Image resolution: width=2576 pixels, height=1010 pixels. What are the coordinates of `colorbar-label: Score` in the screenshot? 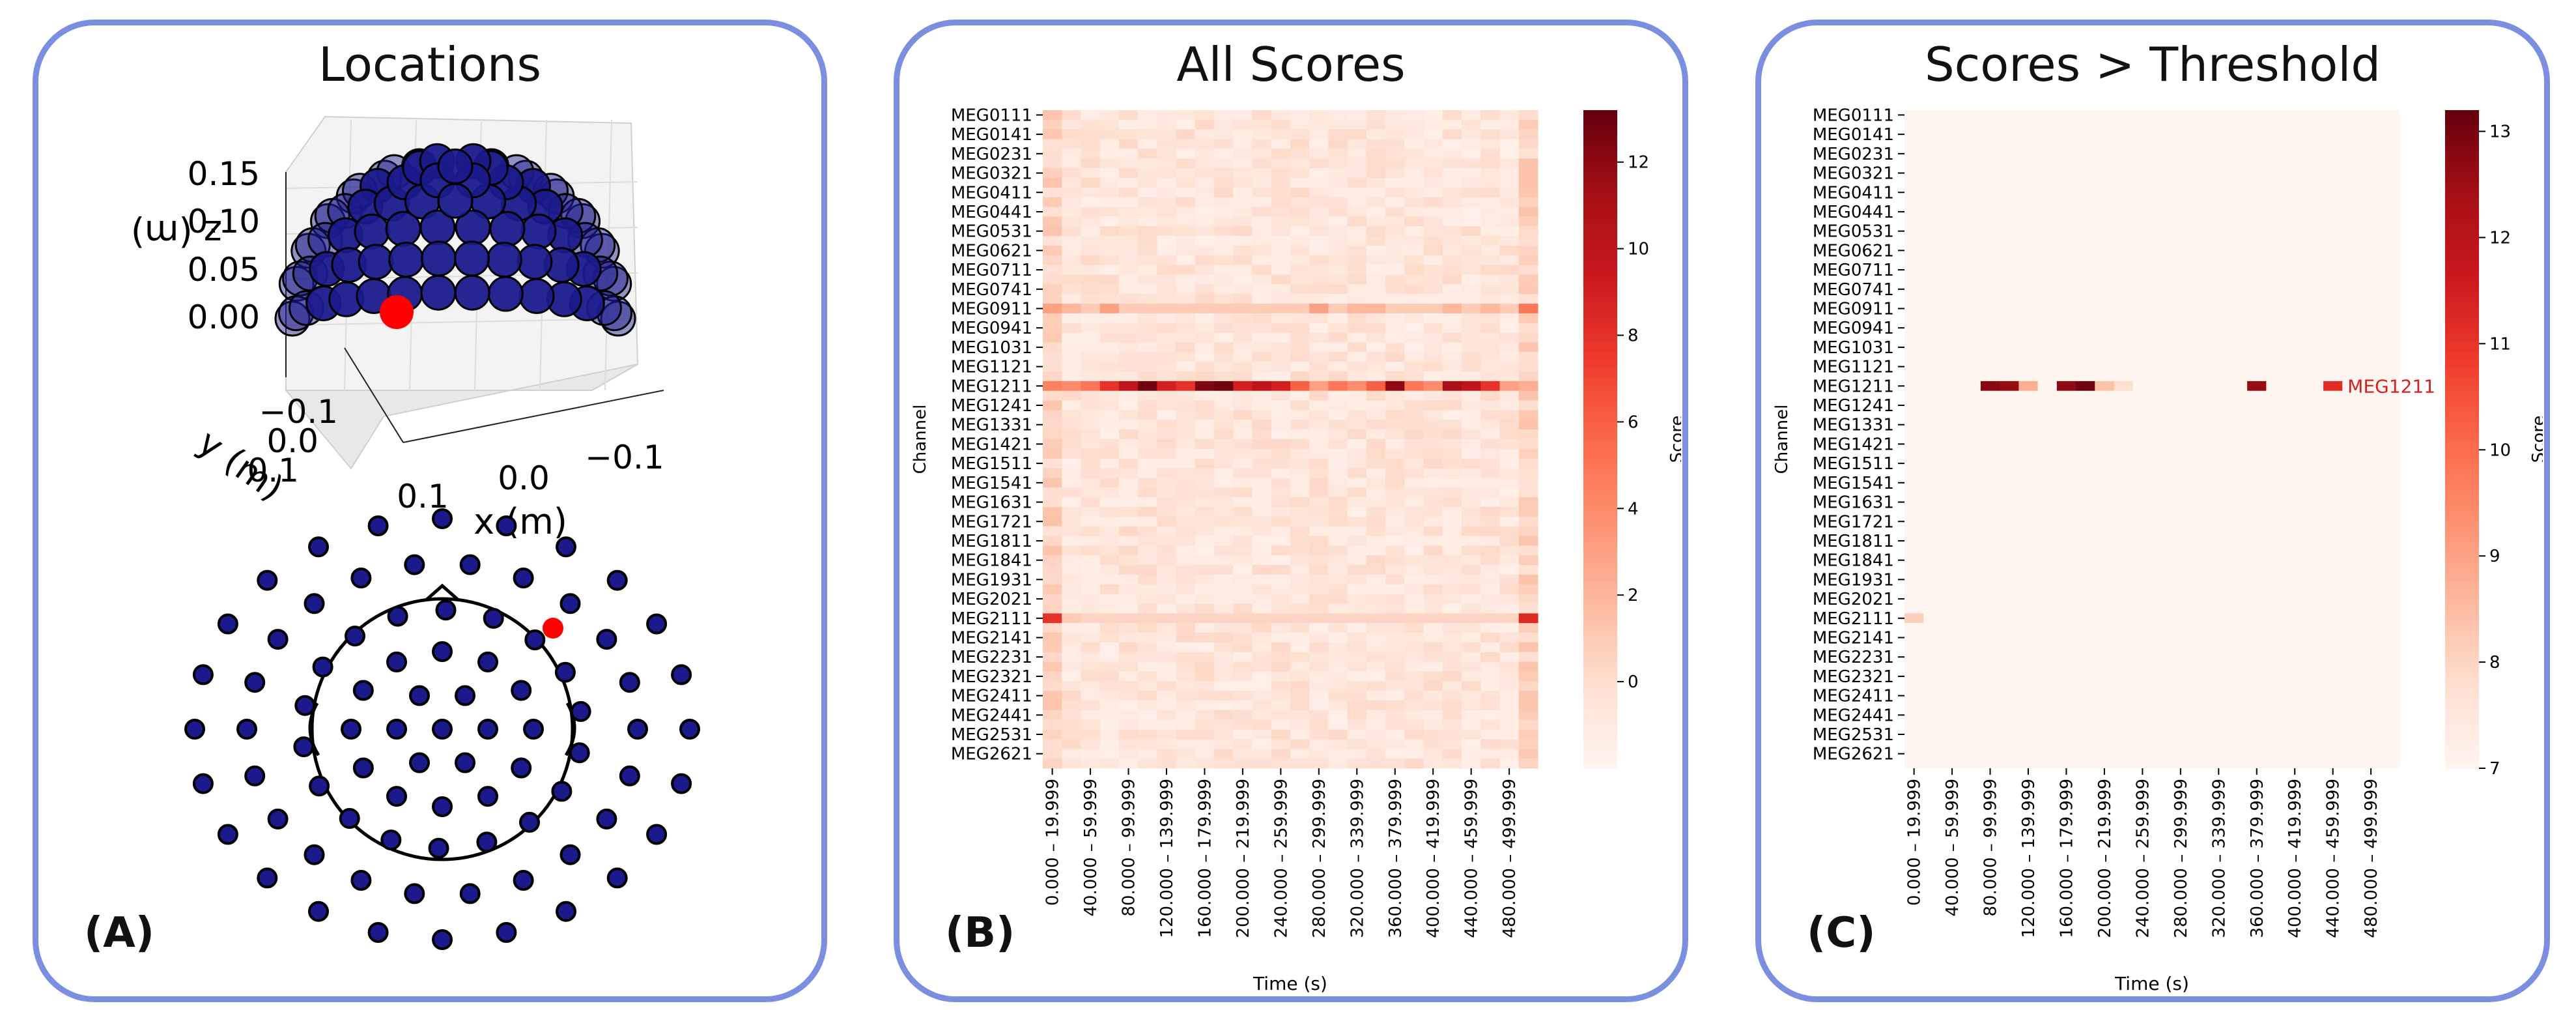 It's located at (2536, 439).